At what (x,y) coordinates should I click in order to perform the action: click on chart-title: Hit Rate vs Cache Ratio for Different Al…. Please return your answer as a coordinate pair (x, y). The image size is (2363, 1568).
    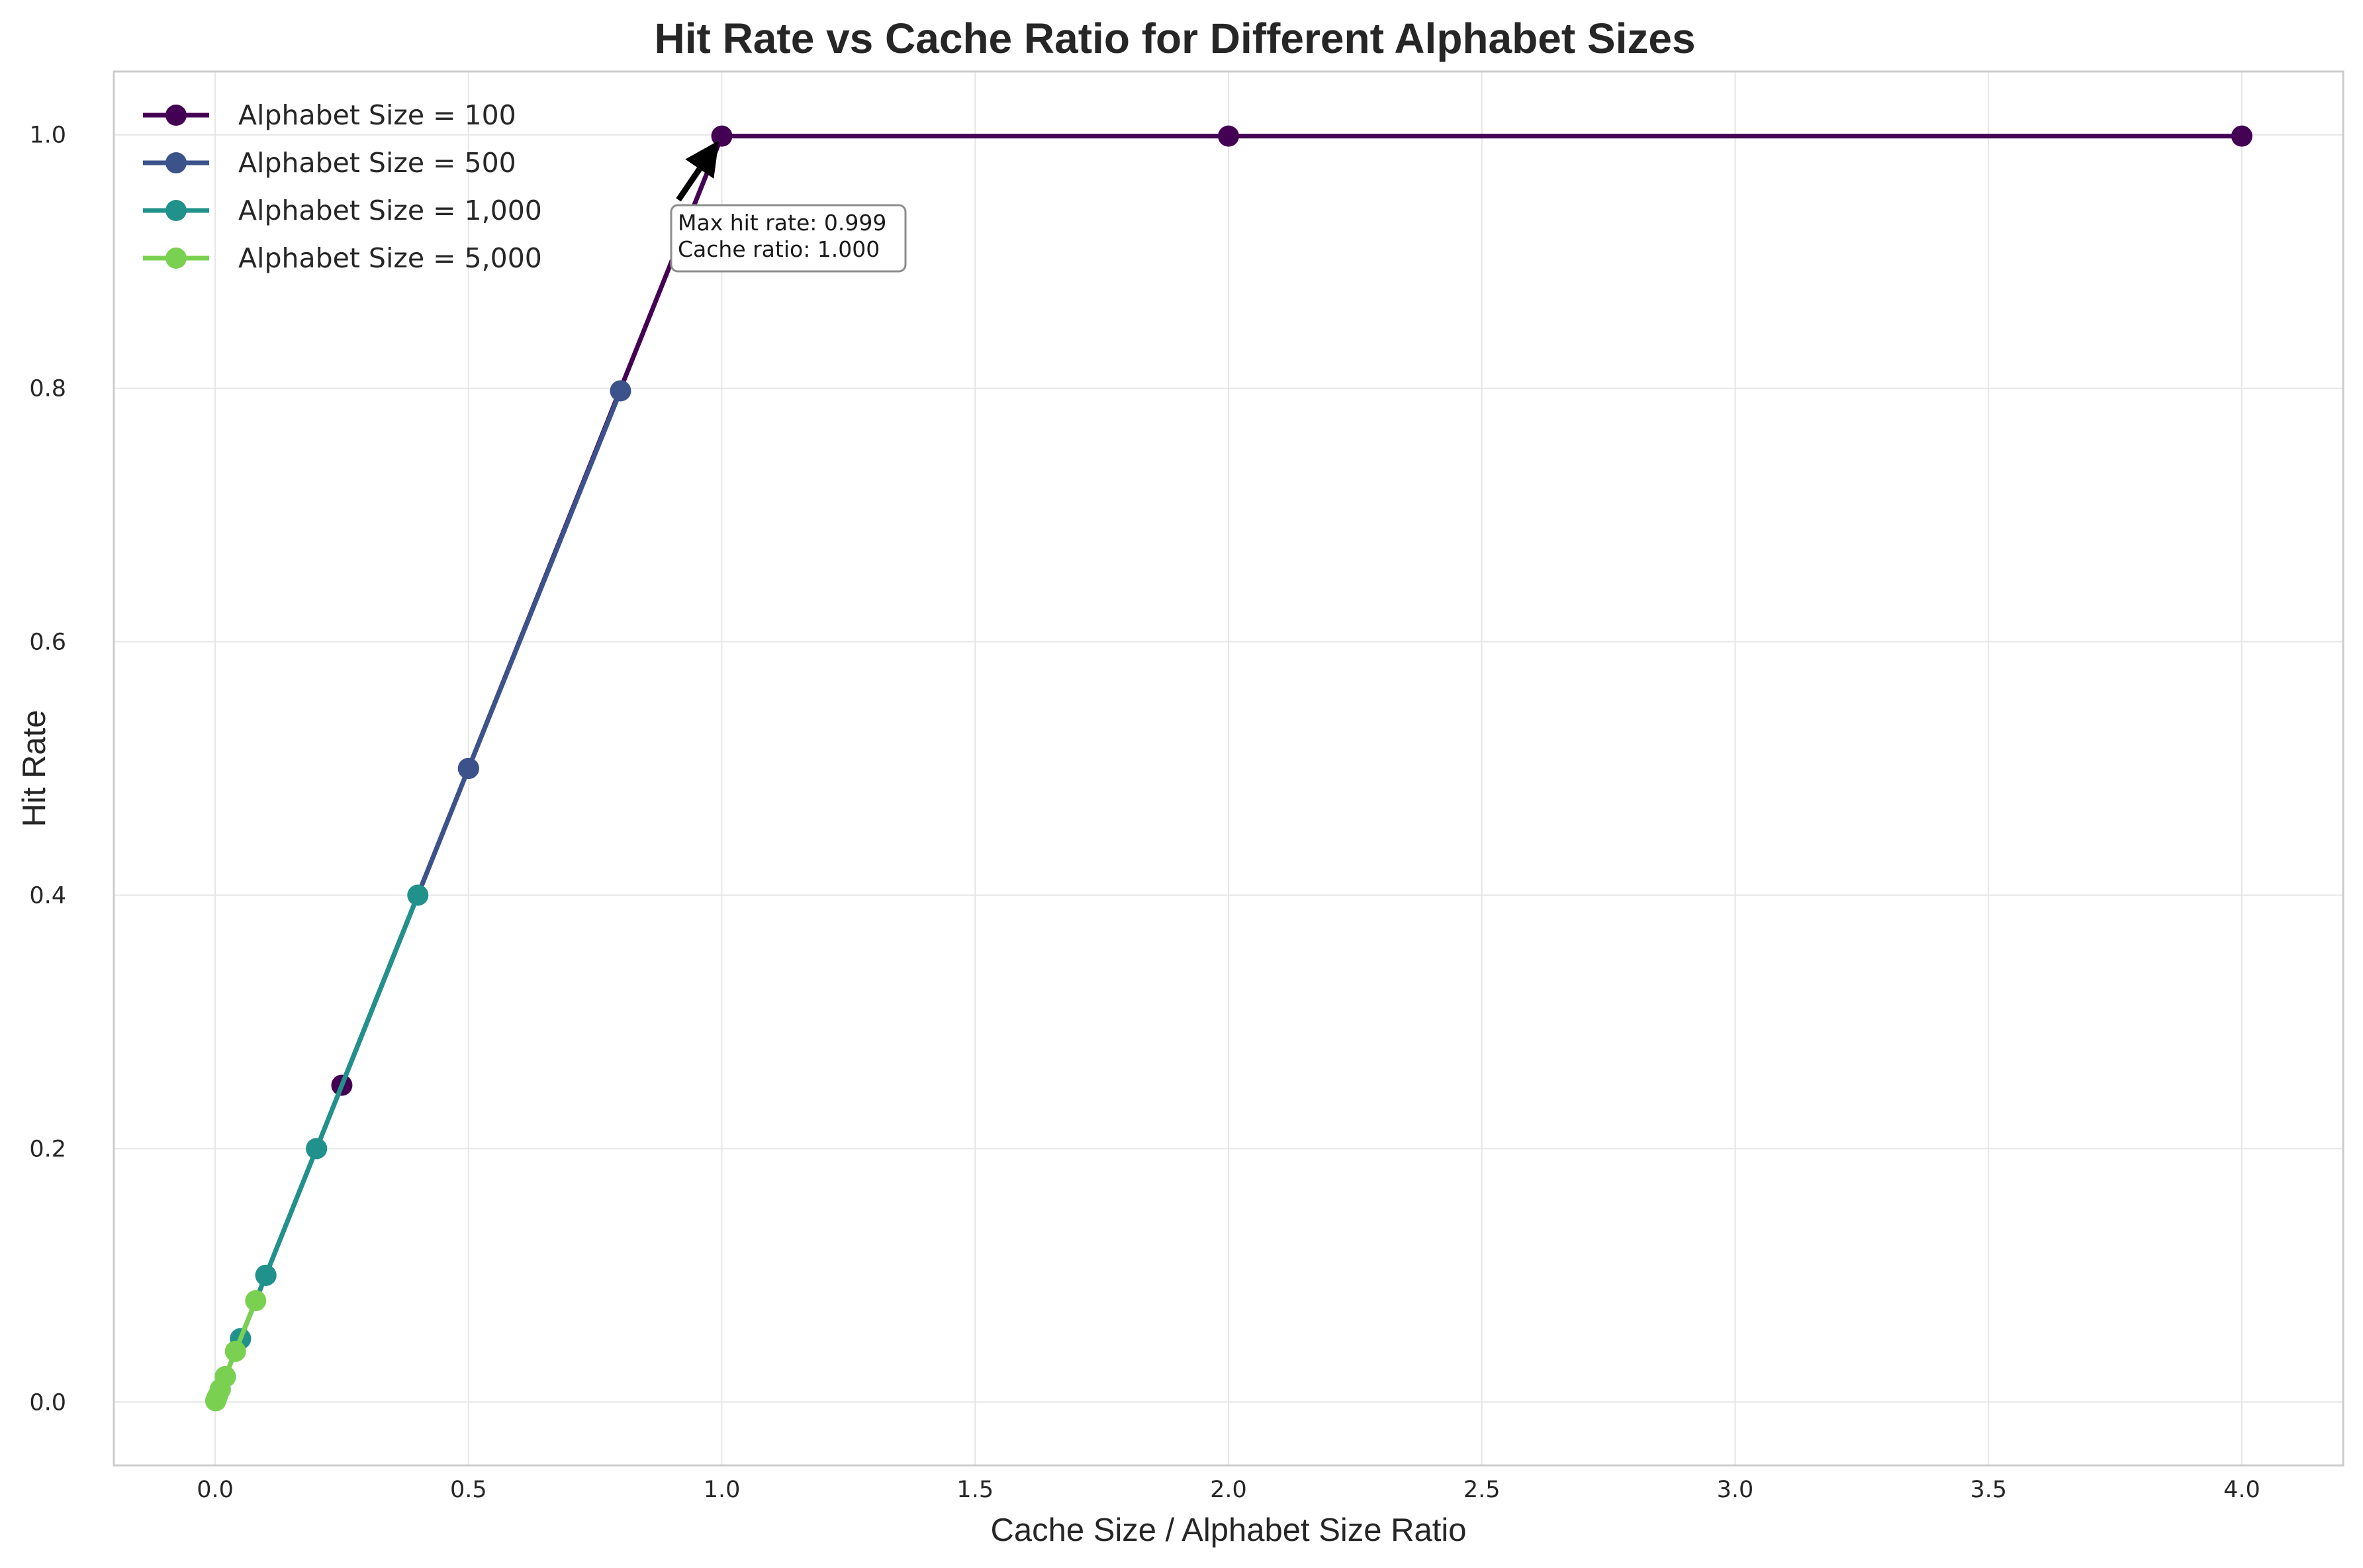
    Looking at the image, I should click on (1174, 38).